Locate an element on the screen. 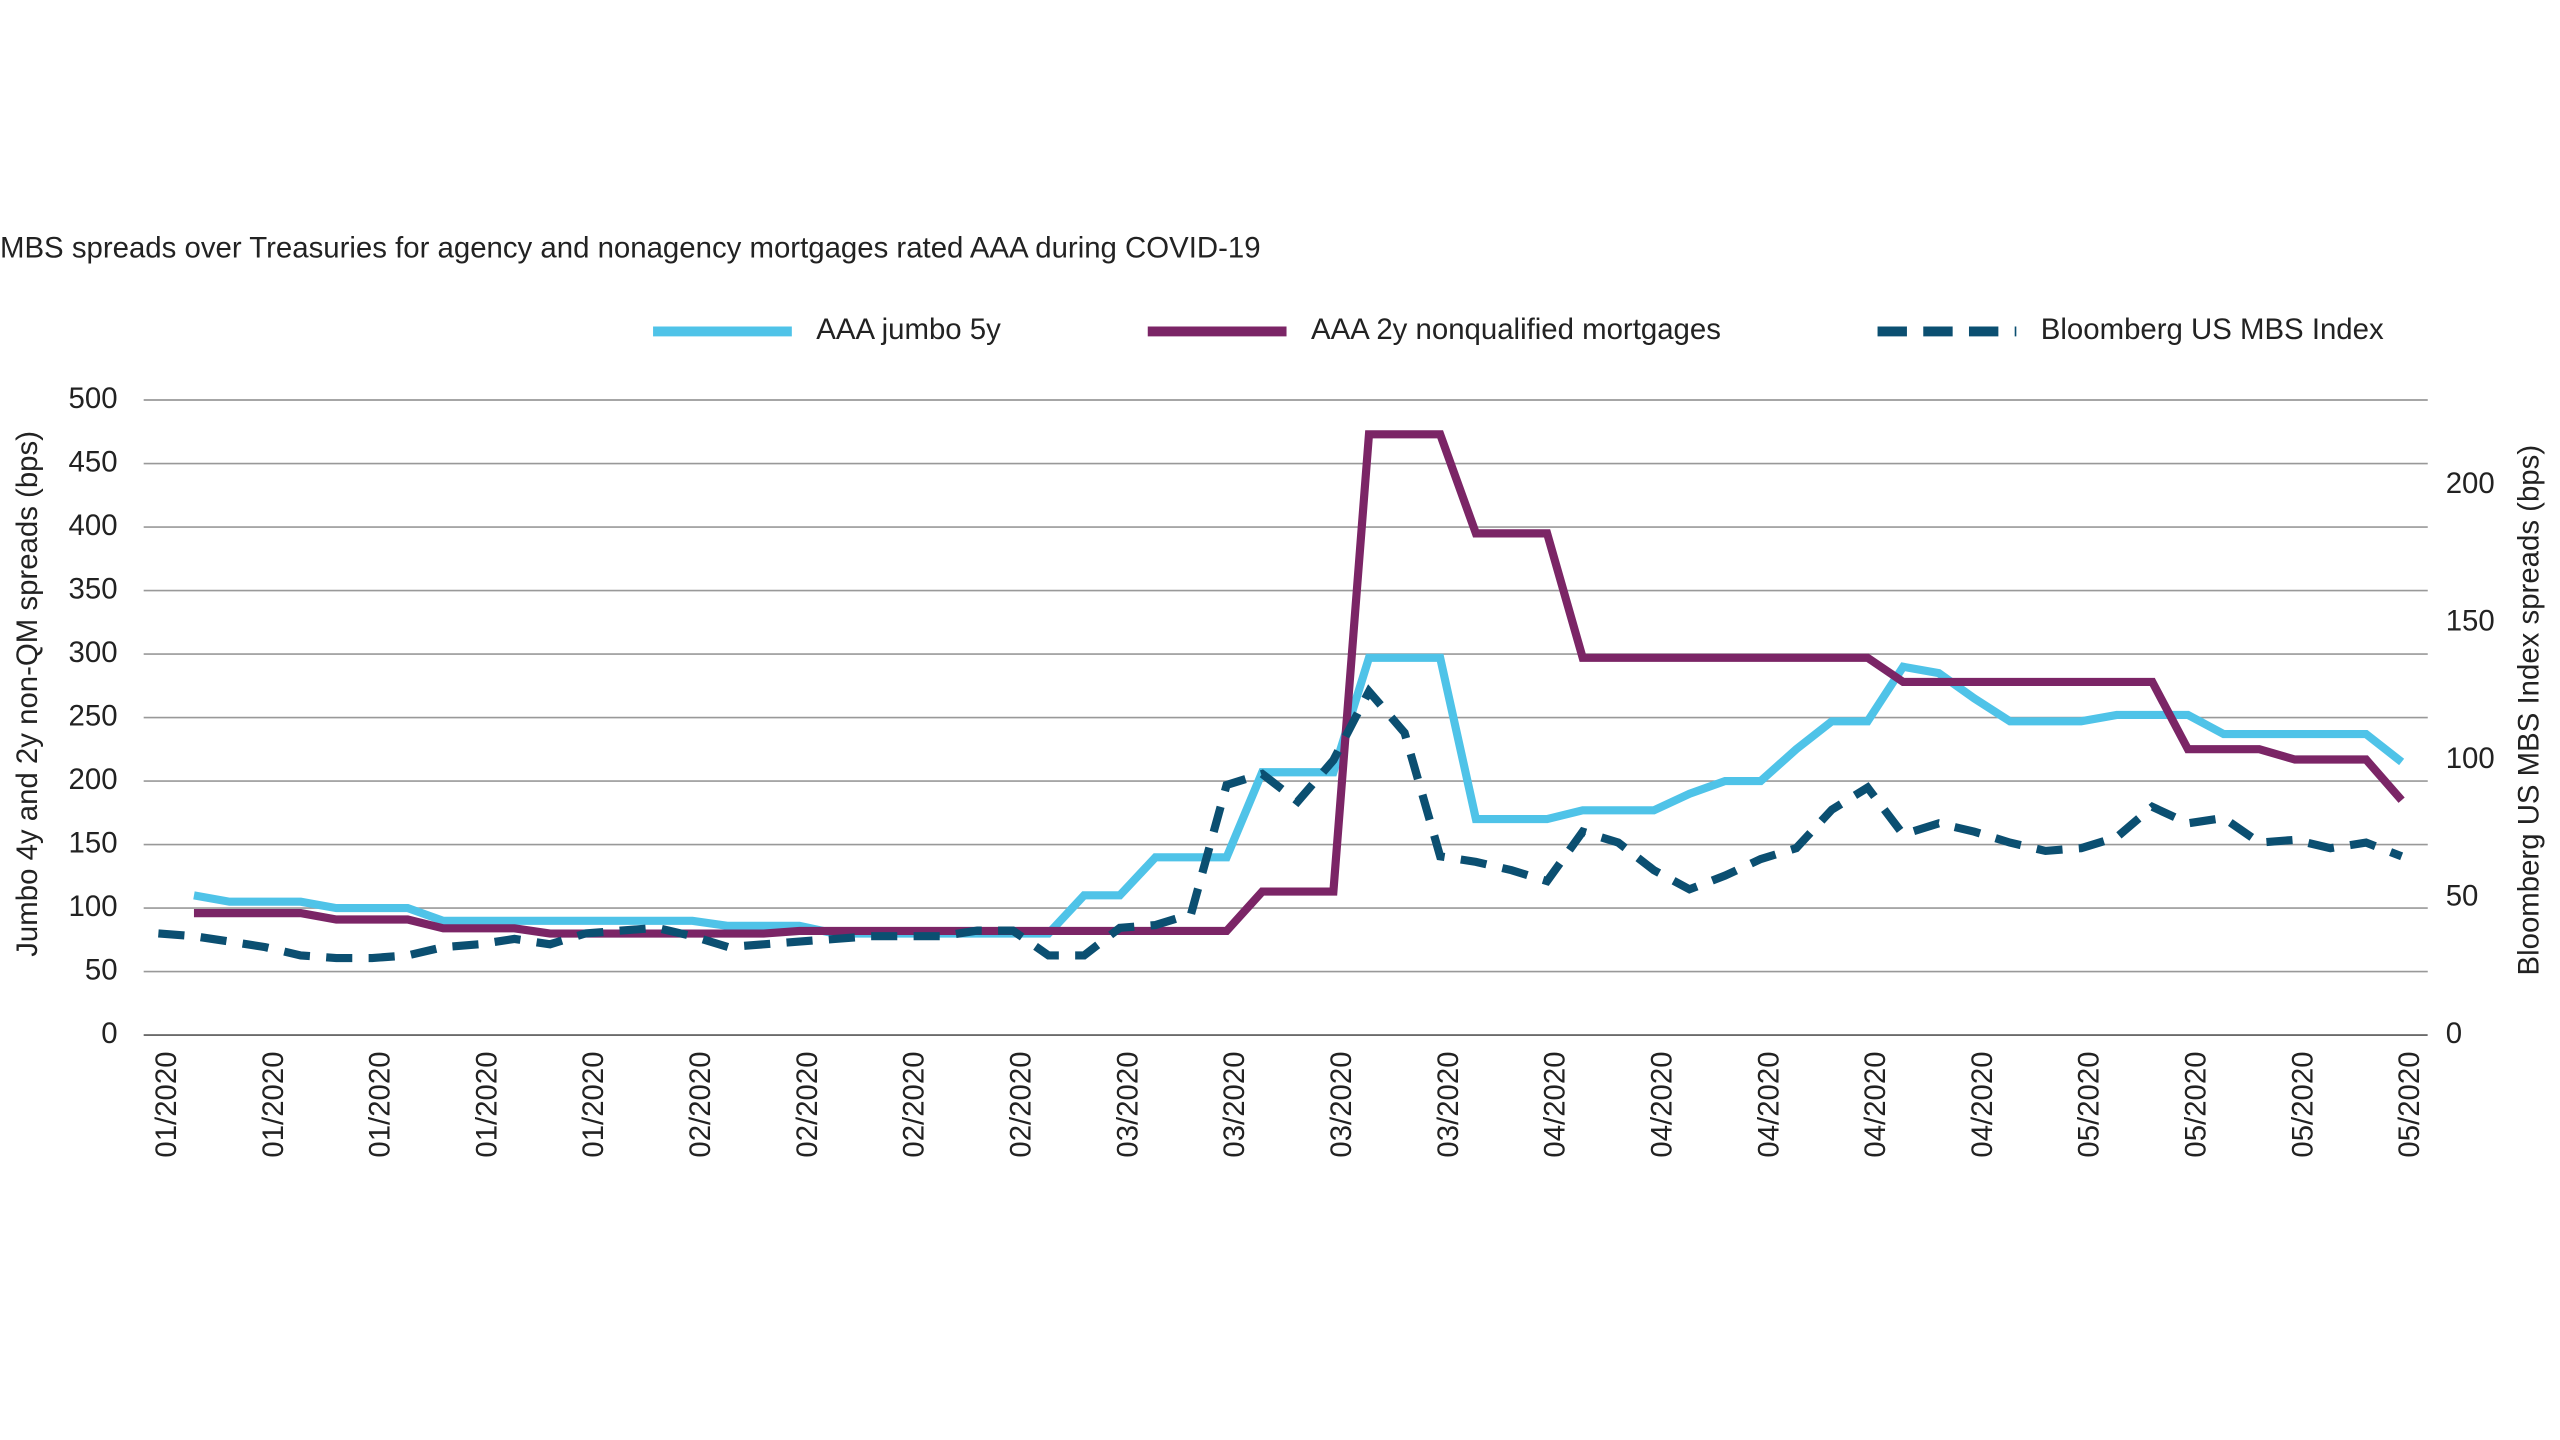 This screenshot has height=1440, width=2560. legend-label: AAA 2y nonqualified mortgages is located at coordinates (1516, 329).